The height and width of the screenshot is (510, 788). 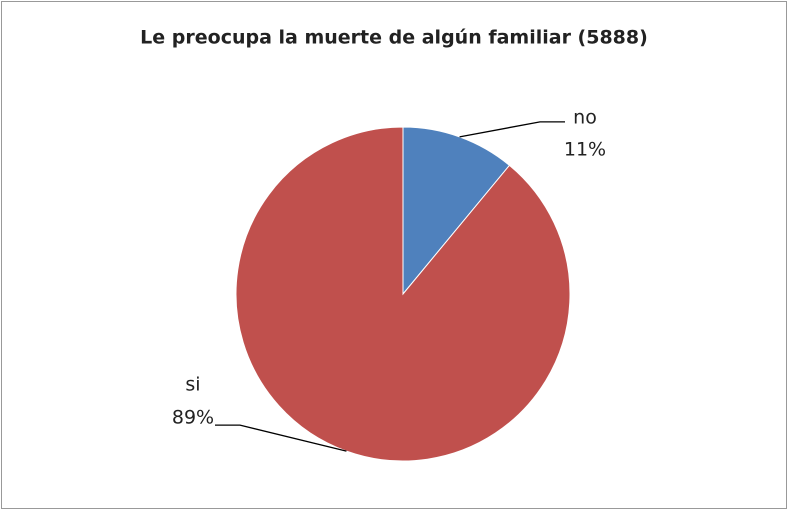 I want to click on slice-label: si, so click(x=192, y=385).